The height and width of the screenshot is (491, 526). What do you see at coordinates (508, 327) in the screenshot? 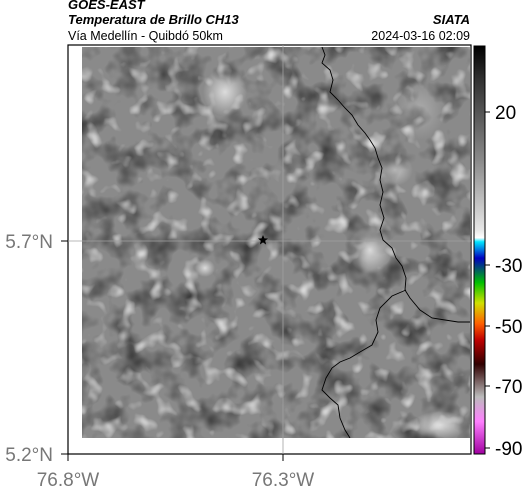
I see `colorbar-label-minus50: -50` at bounding box center [508, 327].